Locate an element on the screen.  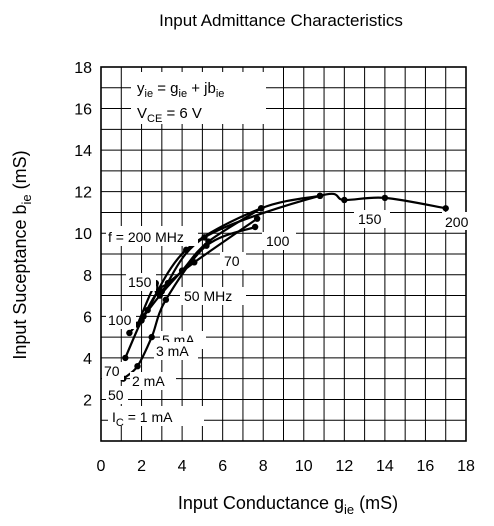
y-tick-label: 18 is located at coordinates (83, 68).